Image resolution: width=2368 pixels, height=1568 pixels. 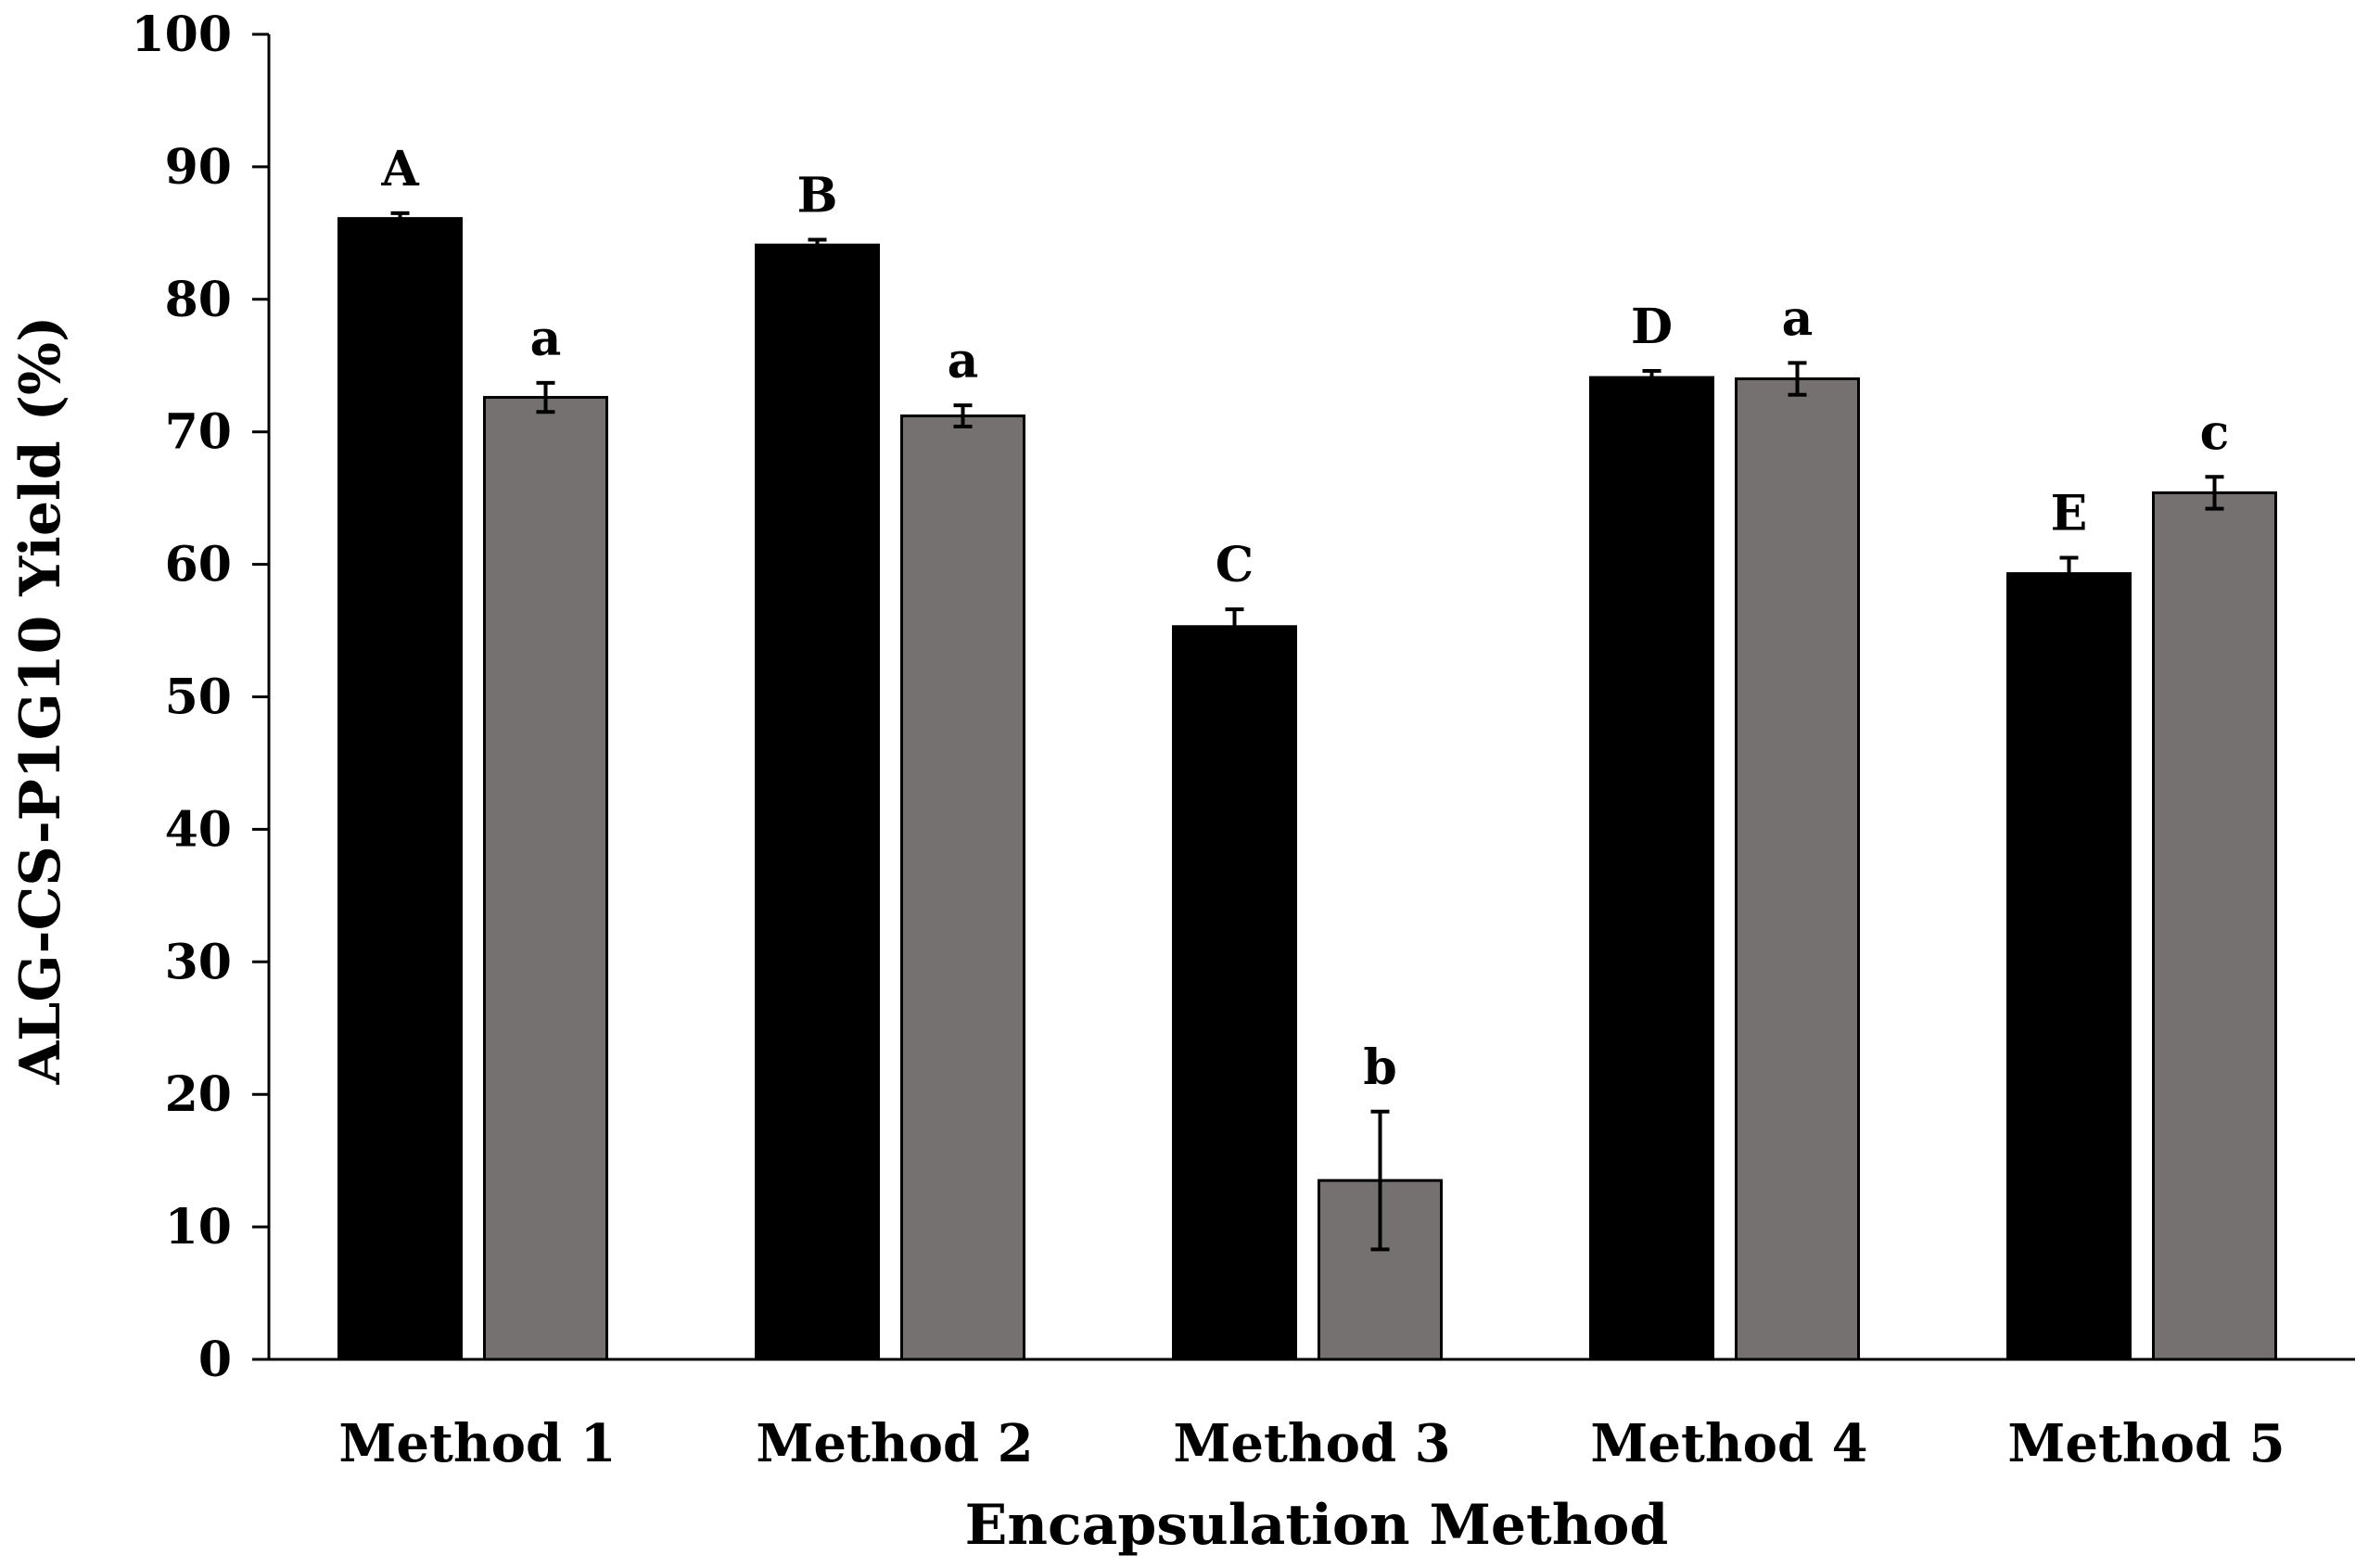 What do you see at coordinates (1379, 1067) in the screenshot?
I see `significance-label: b` at bounding box center [1379, 1067].